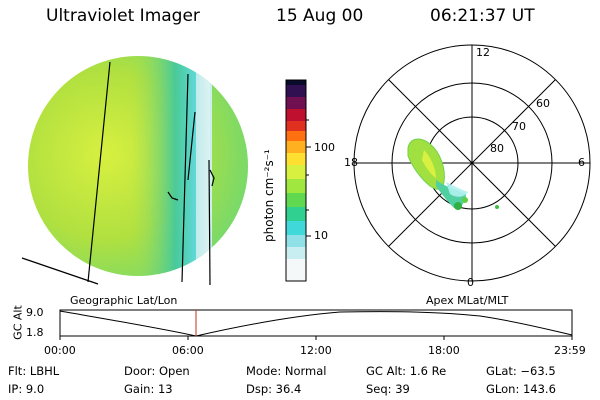 The height and width of the screenshot is (400, 600). What do you see at coordinates (157, 371) in the screenshot?
I see `info-door: Door: Open` at bounding box center [157, 371].